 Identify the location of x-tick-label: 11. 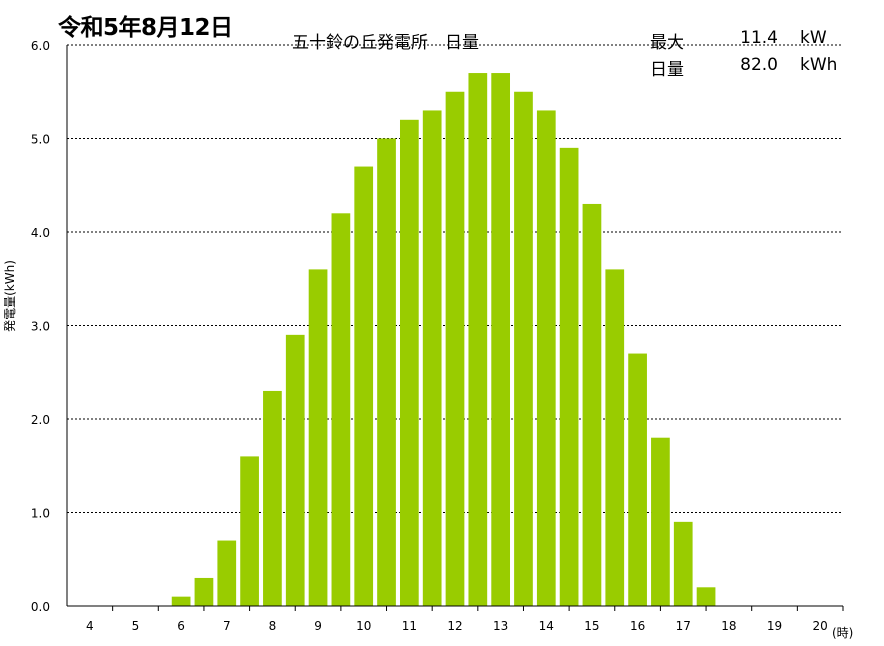
(409, 626).